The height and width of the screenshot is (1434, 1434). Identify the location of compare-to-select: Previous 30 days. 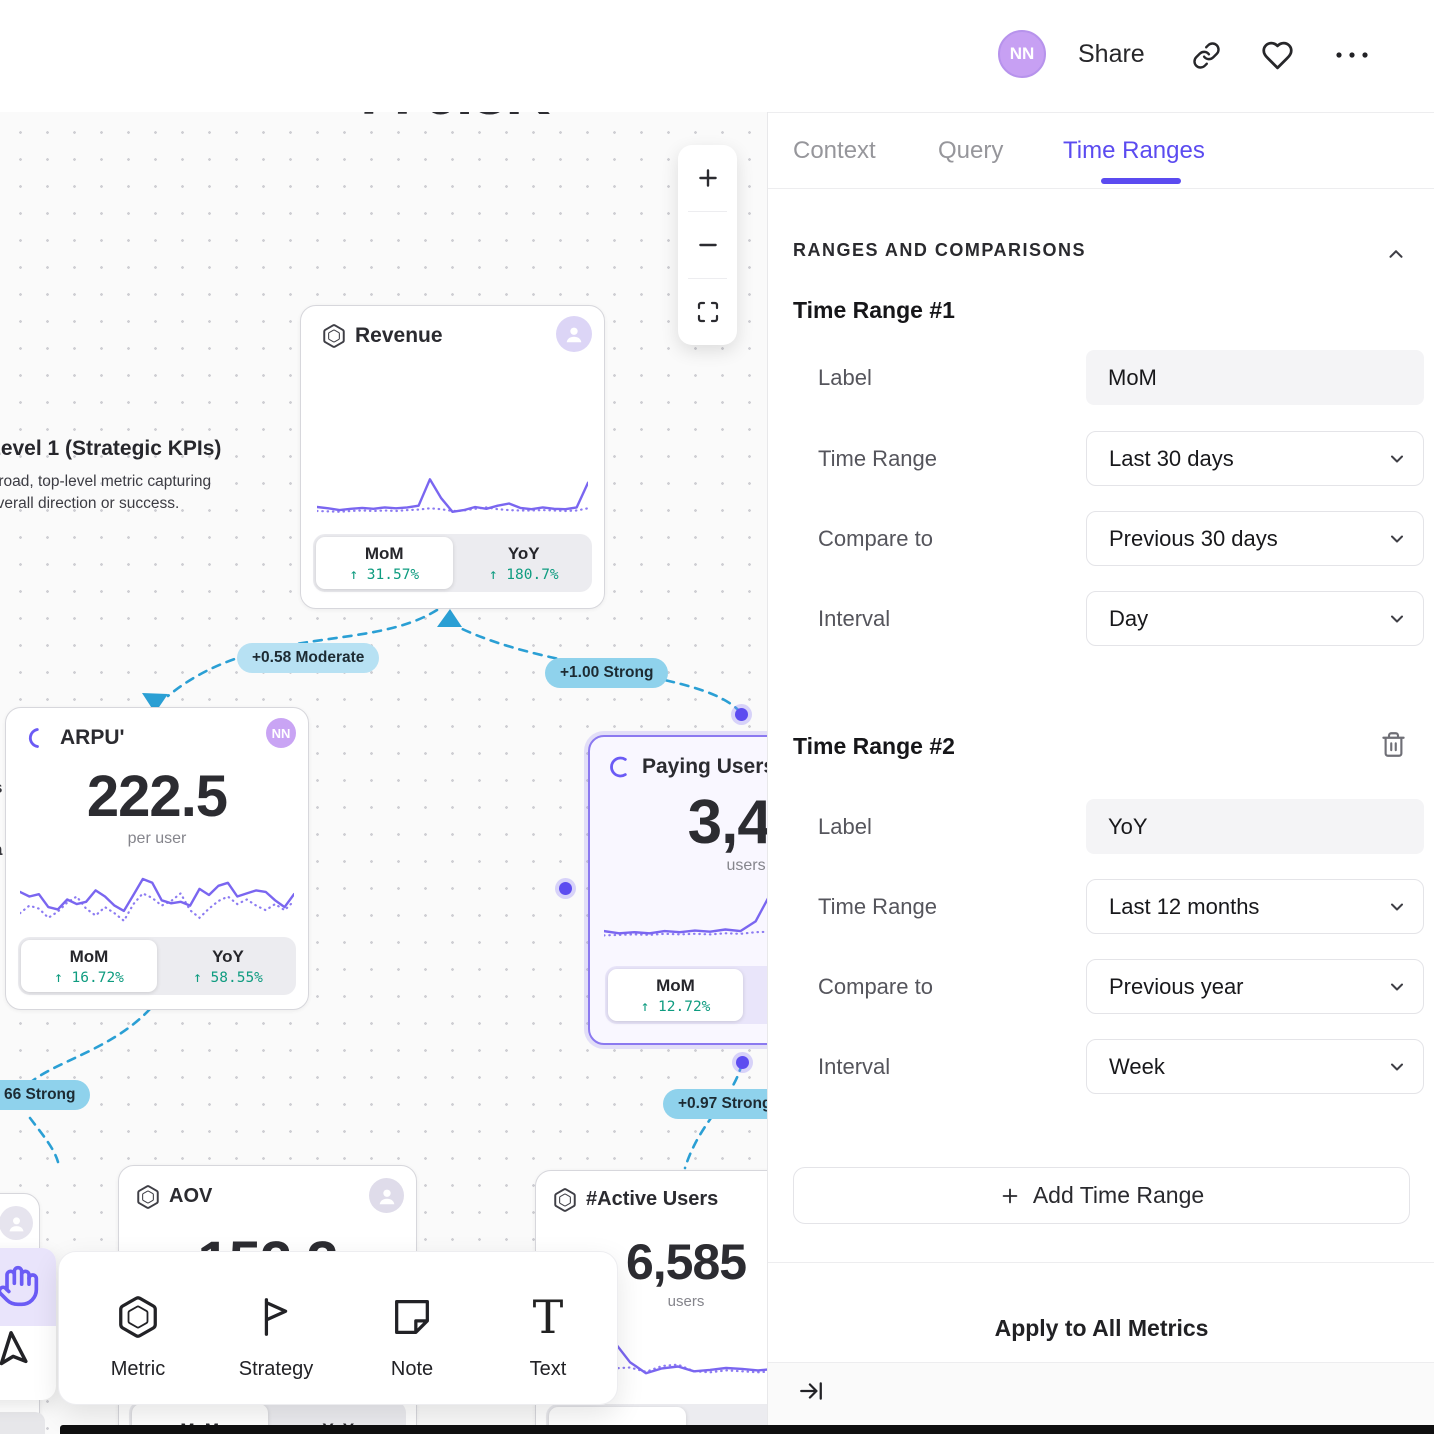
(1255, 538).